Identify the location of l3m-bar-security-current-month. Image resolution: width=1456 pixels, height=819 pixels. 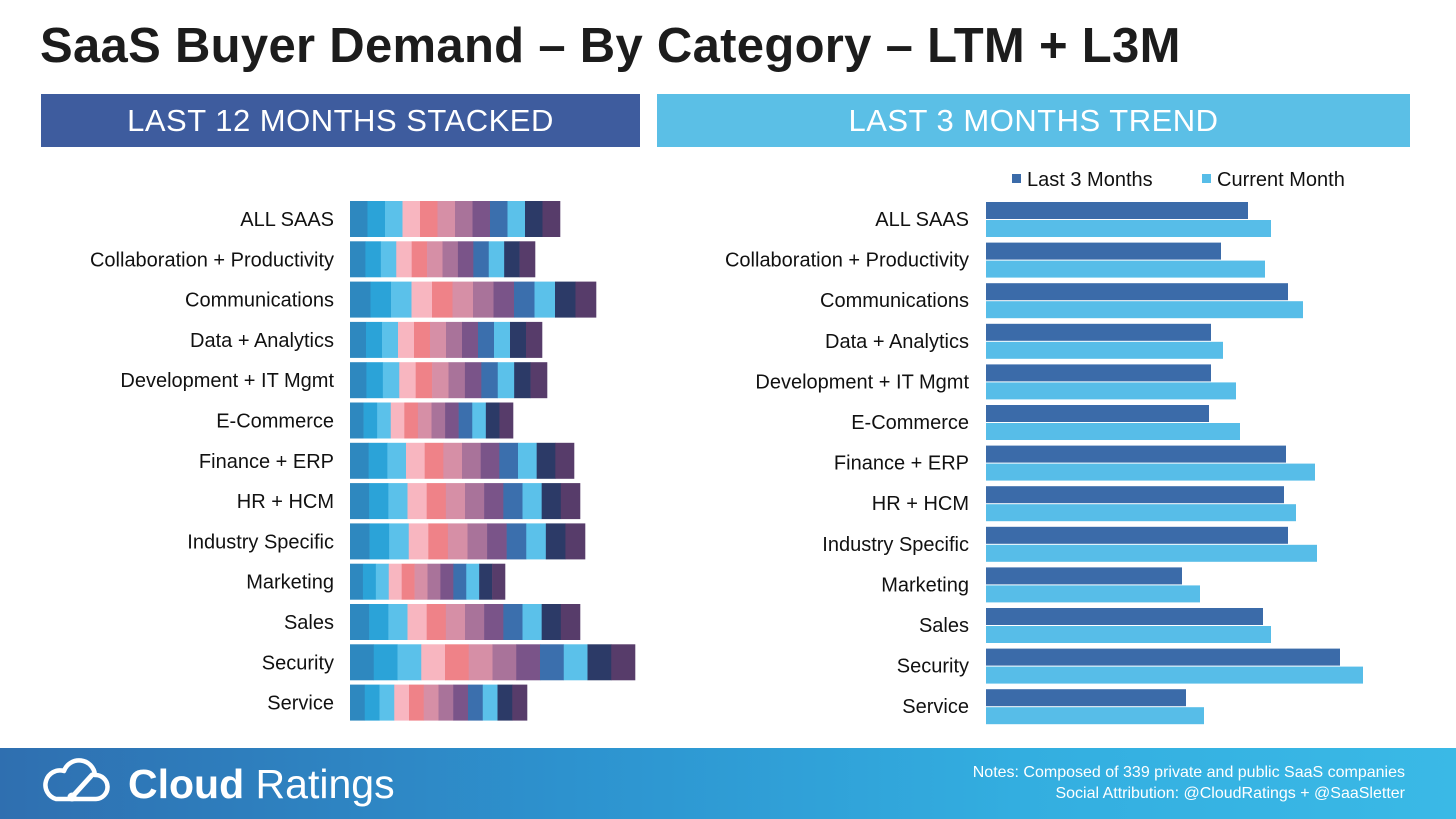
(1174, 675).